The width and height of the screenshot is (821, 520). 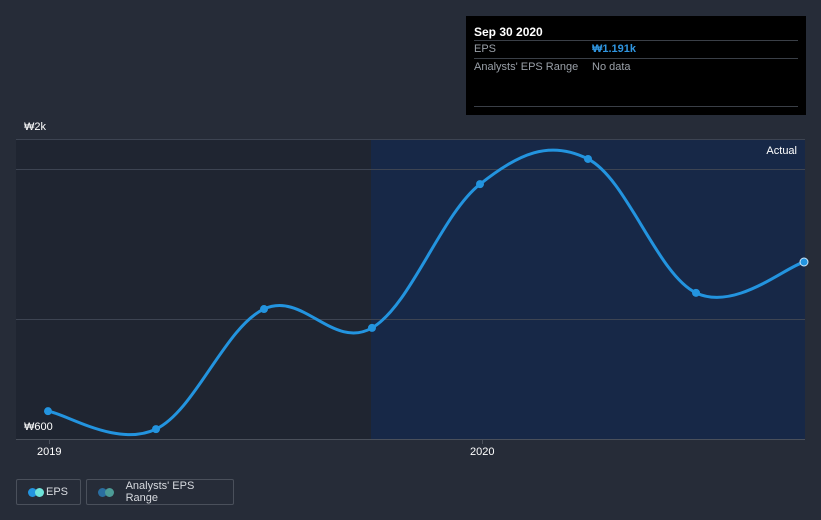 I want to click on x-axis-label-2019: 2019, so click(x=49, y=452).